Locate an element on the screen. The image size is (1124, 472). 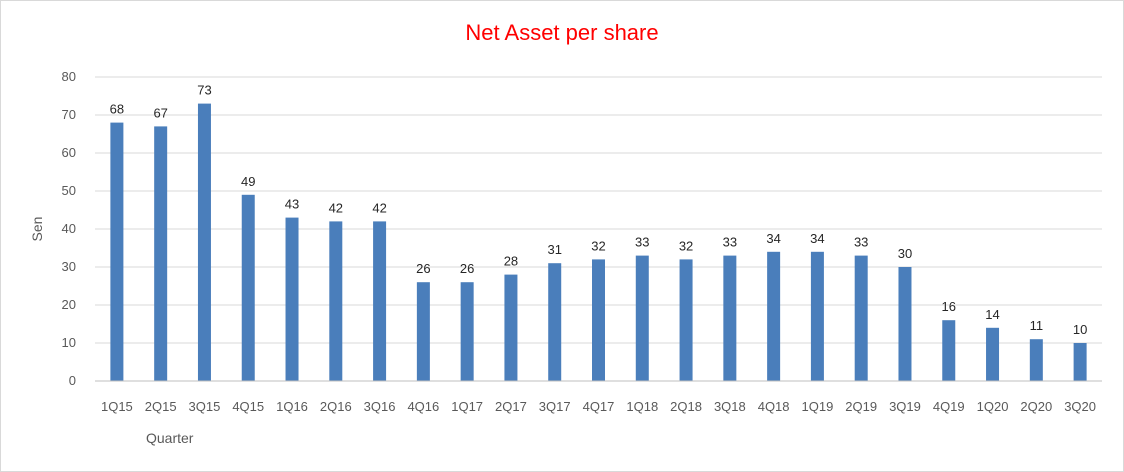
x-tick-label: 1Q19 is located at coordinates (818, 406).